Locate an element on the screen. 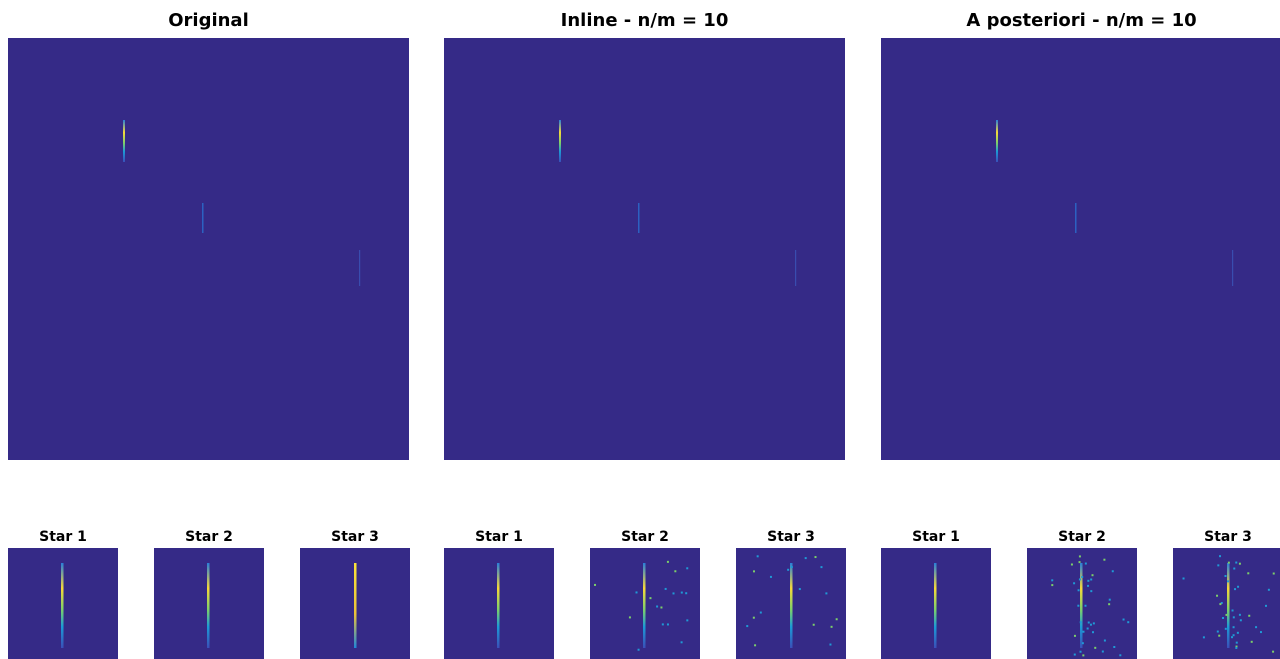 The image size is (1280, 659). panel-title: Inline - n/m = 10 is located at coordinates (645, 20).